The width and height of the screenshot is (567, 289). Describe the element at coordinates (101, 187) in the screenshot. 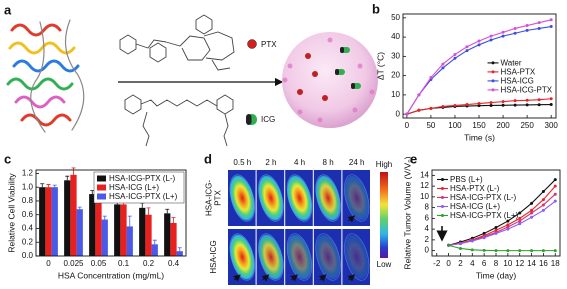

I see `legend-swatch` at that location.